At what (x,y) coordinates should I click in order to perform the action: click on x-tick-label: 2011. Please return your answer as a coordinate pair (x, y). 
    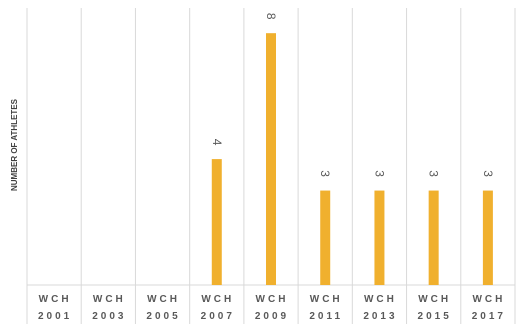
    Looking at the image, I should click on (326, 316).